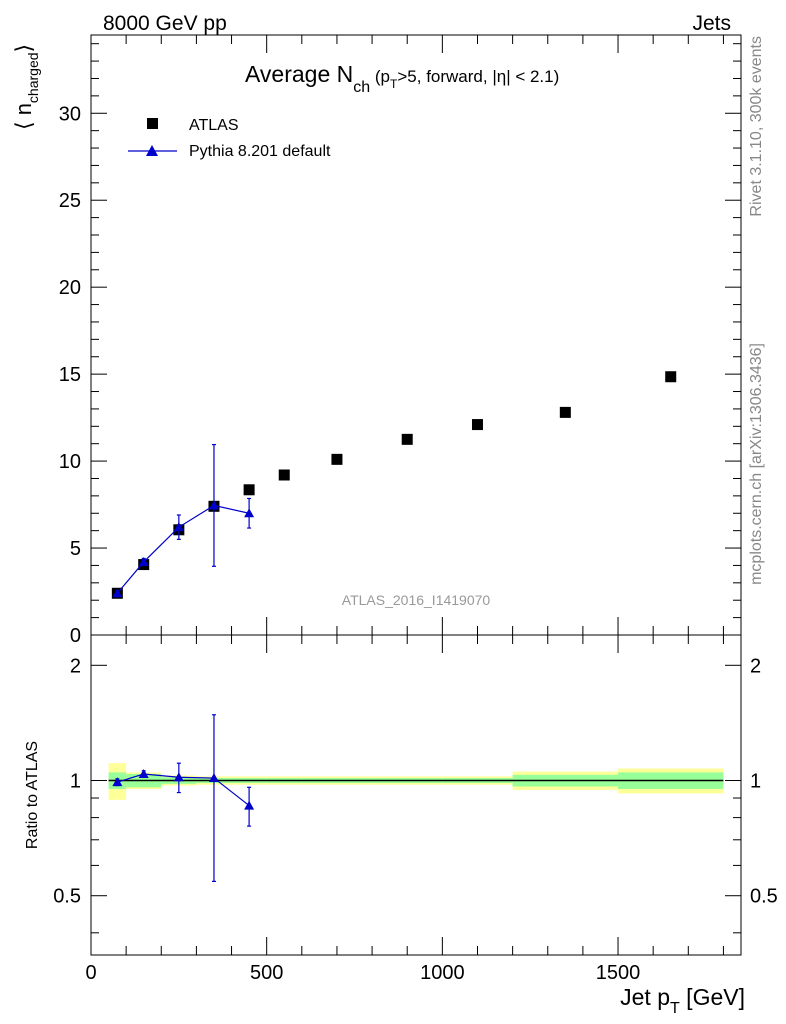  What do you see at coordinates (152, 150) in the screenshot?
I see `legend-marker-pythia` at bounding box center [152, 150].